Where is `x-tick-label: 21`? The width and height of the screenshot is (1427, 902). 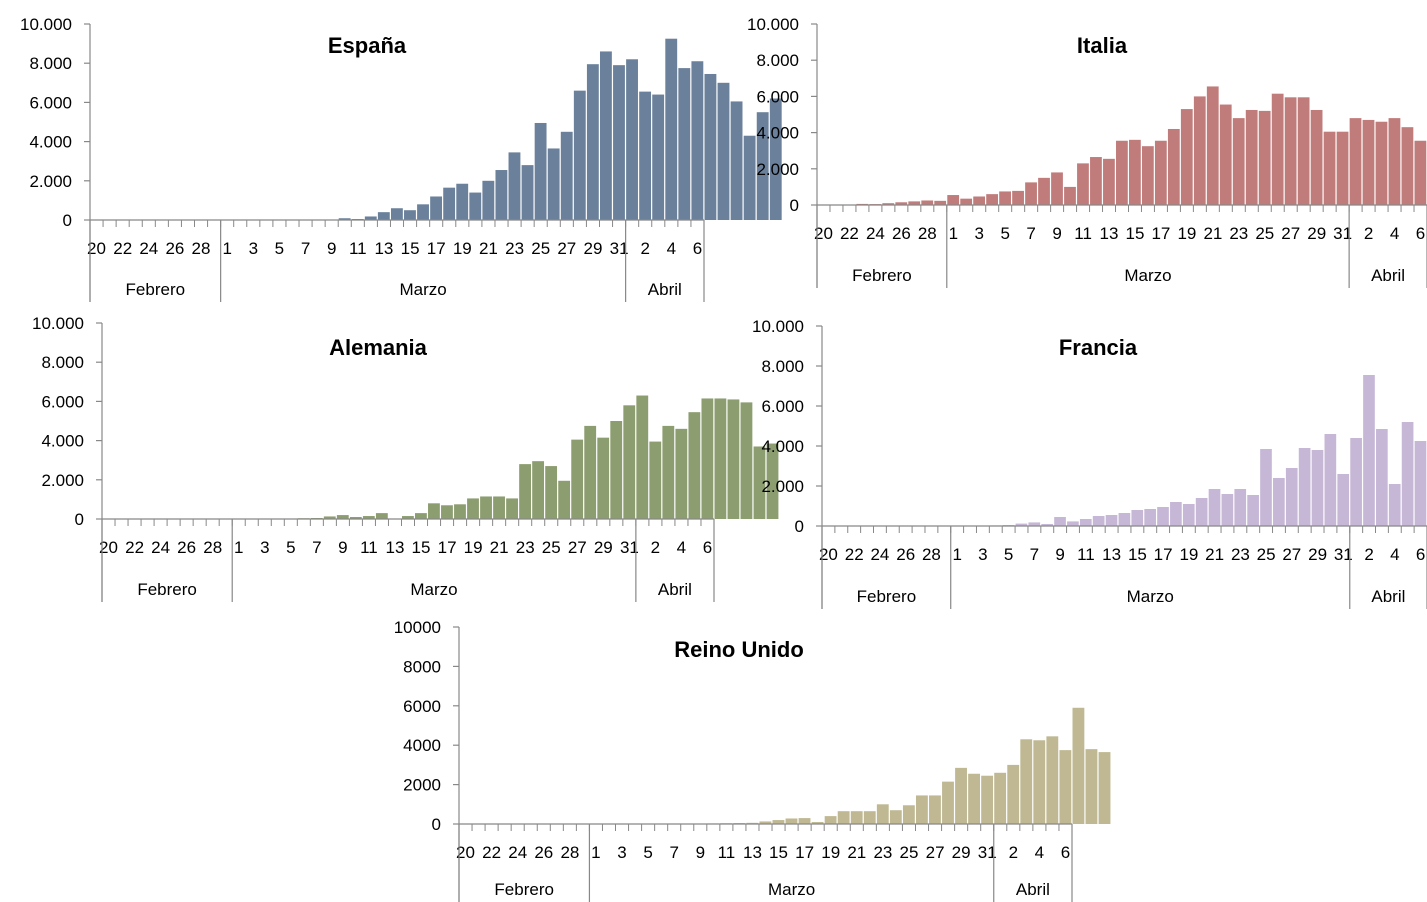
x-tick-label: 21 is located at coordinates (1212, 233).